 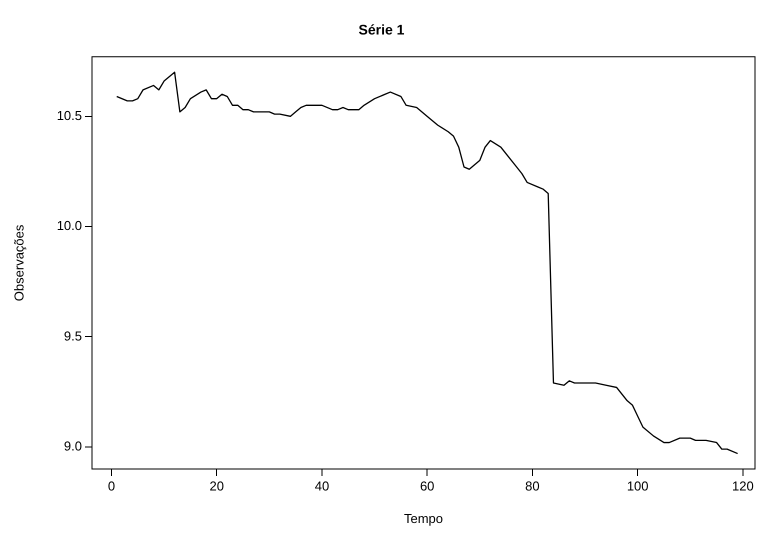 What do you see at coordinates (73, 336) in the screenshot?
I see `y-tick-label: 9.5` at bounding box center [73, 336].